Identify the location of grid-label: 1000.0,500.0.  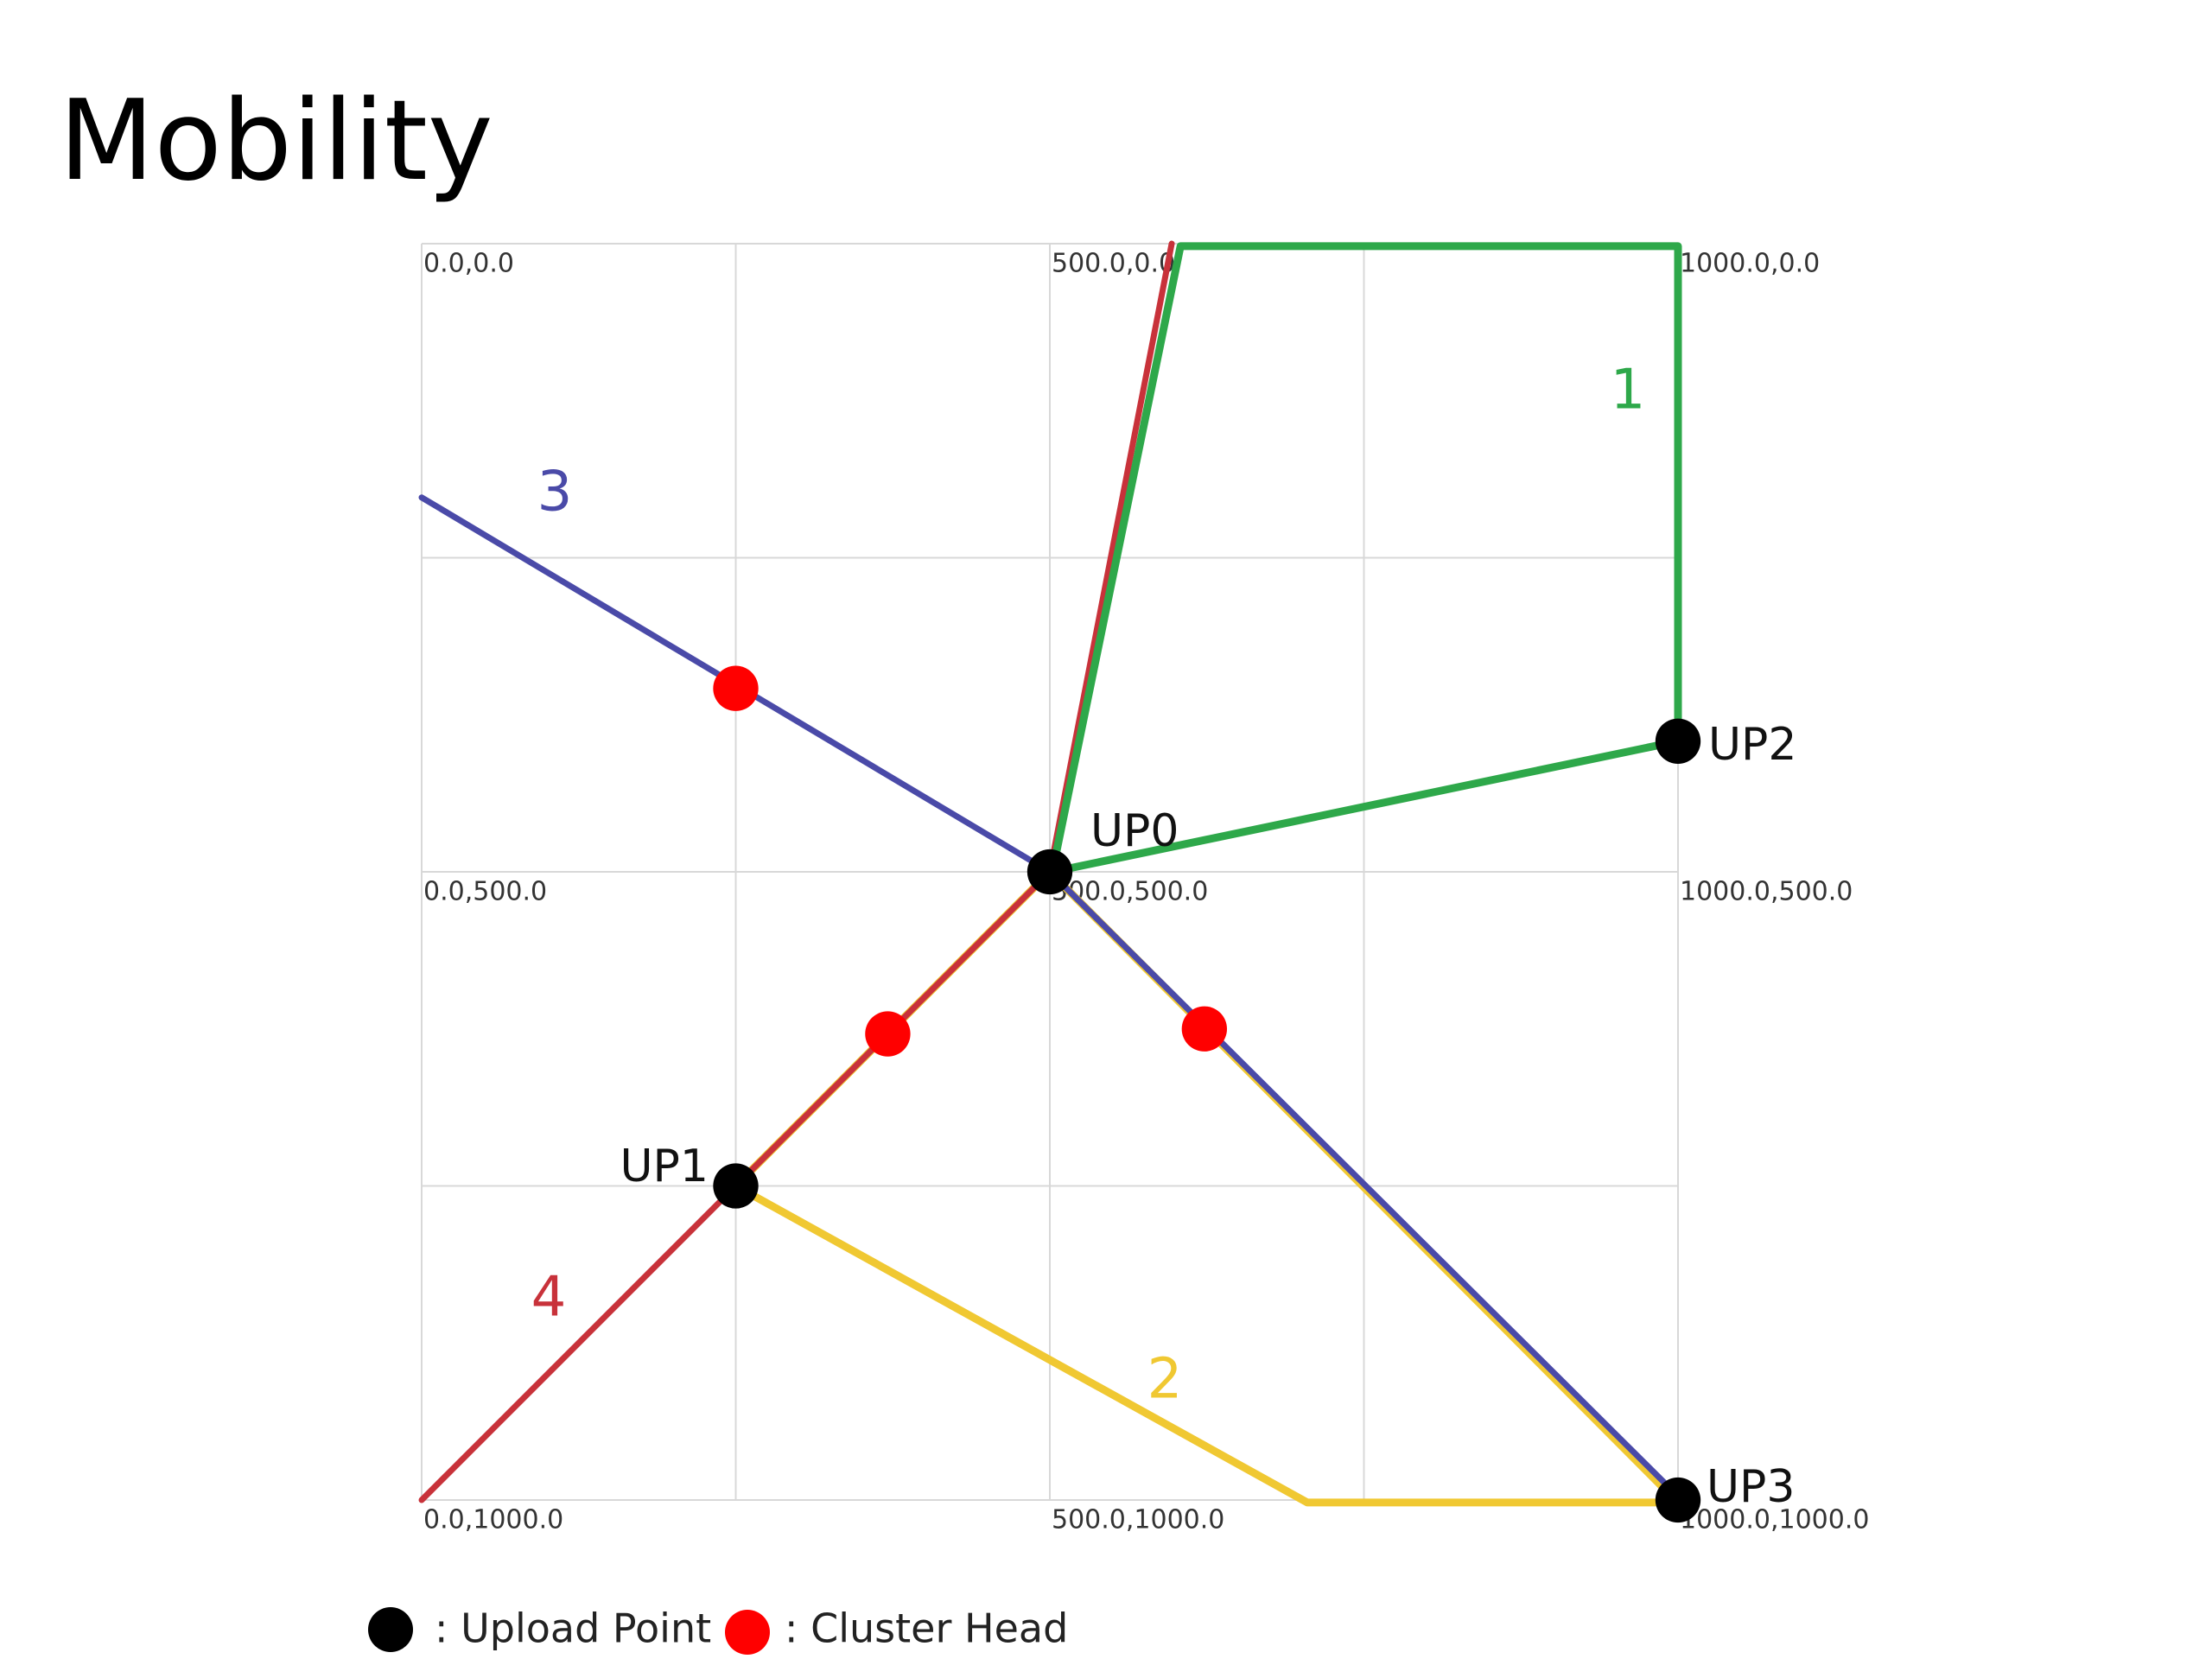
(1766, 892).